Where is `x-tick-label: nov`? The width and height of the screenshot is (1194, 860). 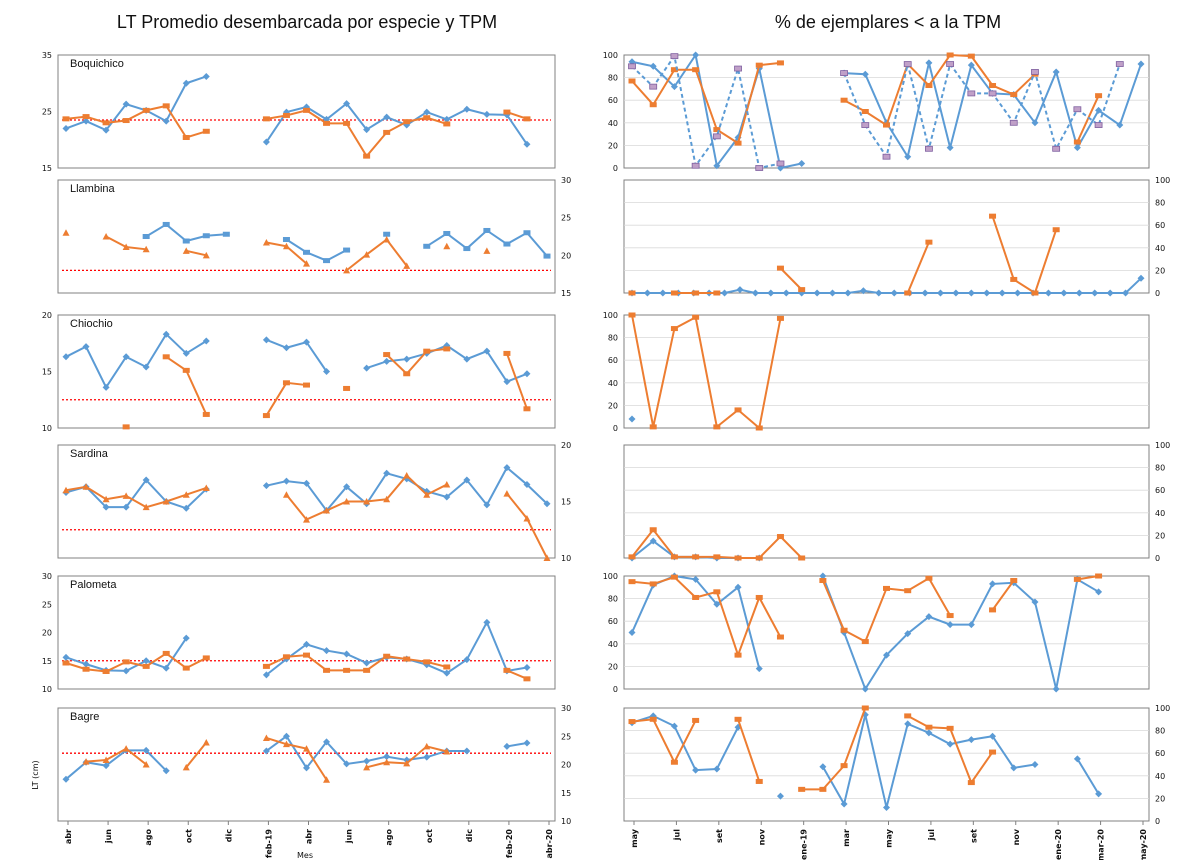 x-tick-label: nov is located at coordinates (761, 836).